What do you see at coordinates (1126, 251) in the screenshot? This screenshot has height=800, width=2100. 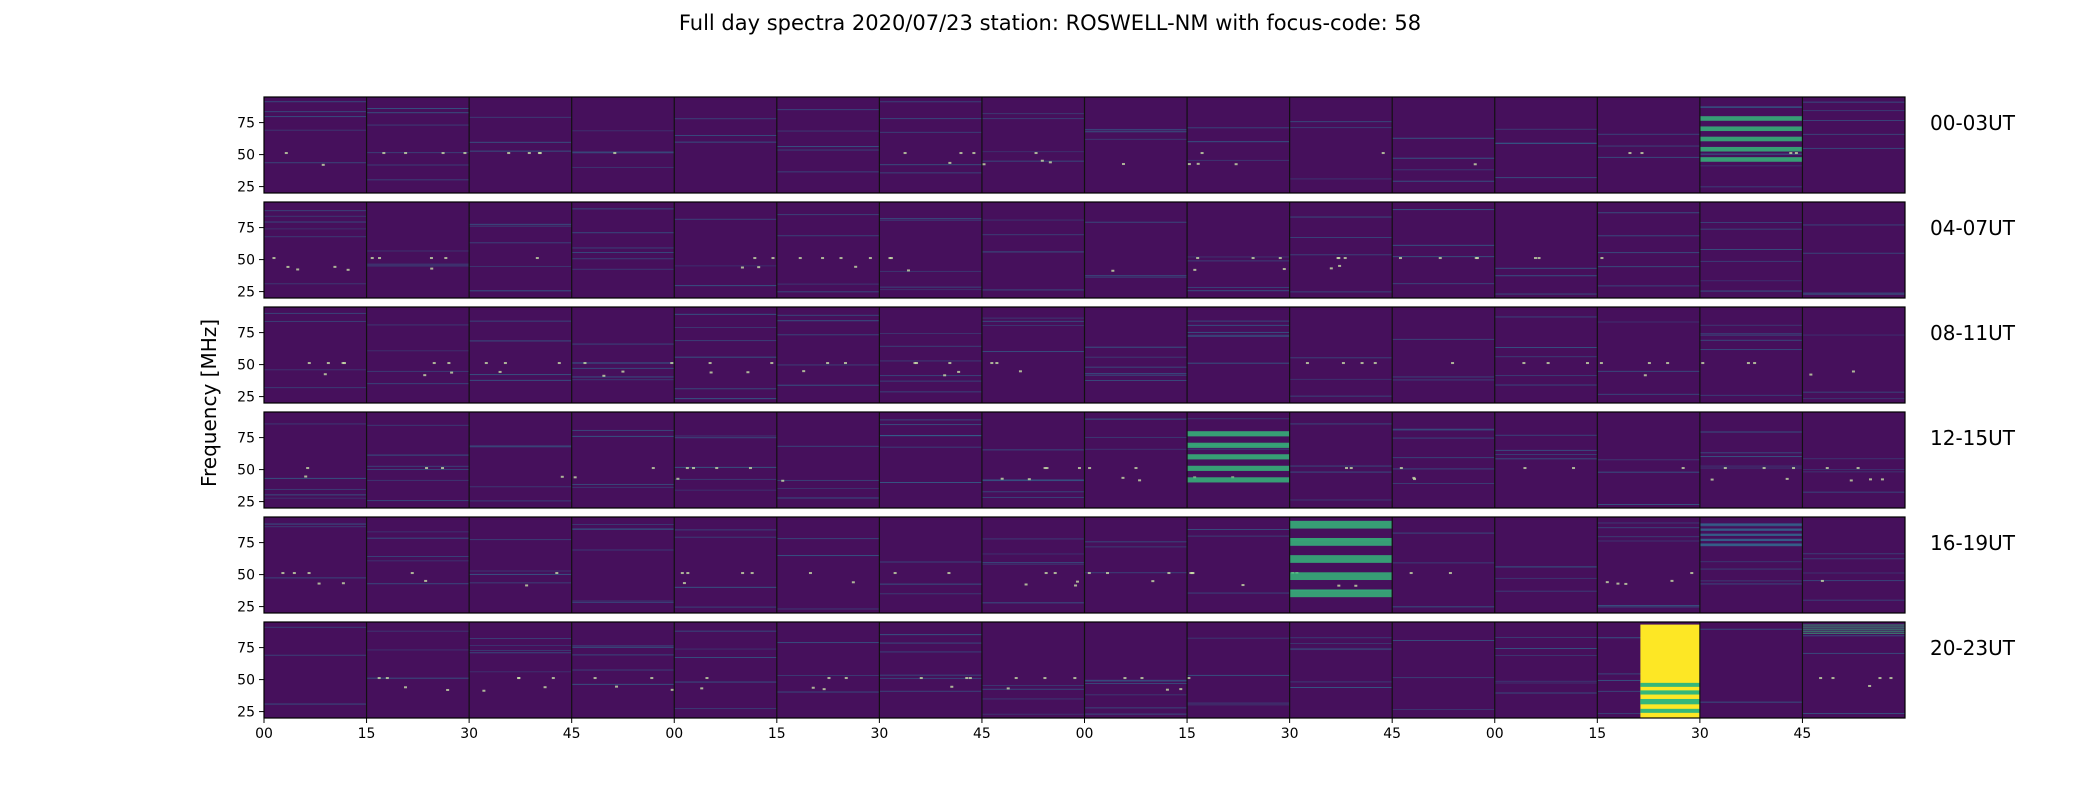 I see `spectra-row: 25 50 75 04-07UT` at bounding box center [1126, 251].